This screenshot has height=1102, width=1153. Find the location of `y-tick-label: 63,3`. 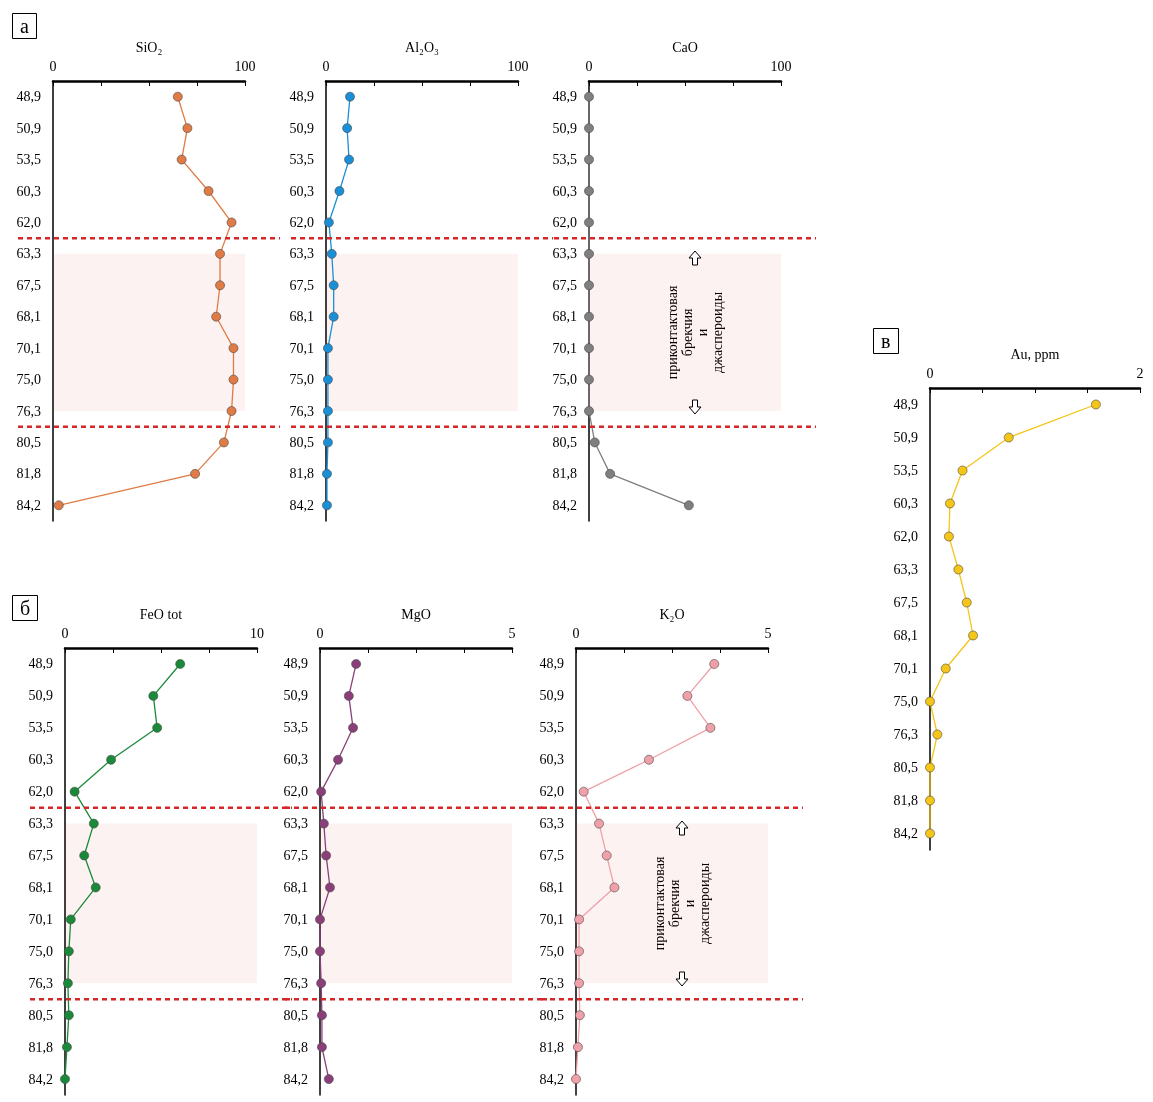

y-tick-label: 63,3 is located at coordinates (301, 254).